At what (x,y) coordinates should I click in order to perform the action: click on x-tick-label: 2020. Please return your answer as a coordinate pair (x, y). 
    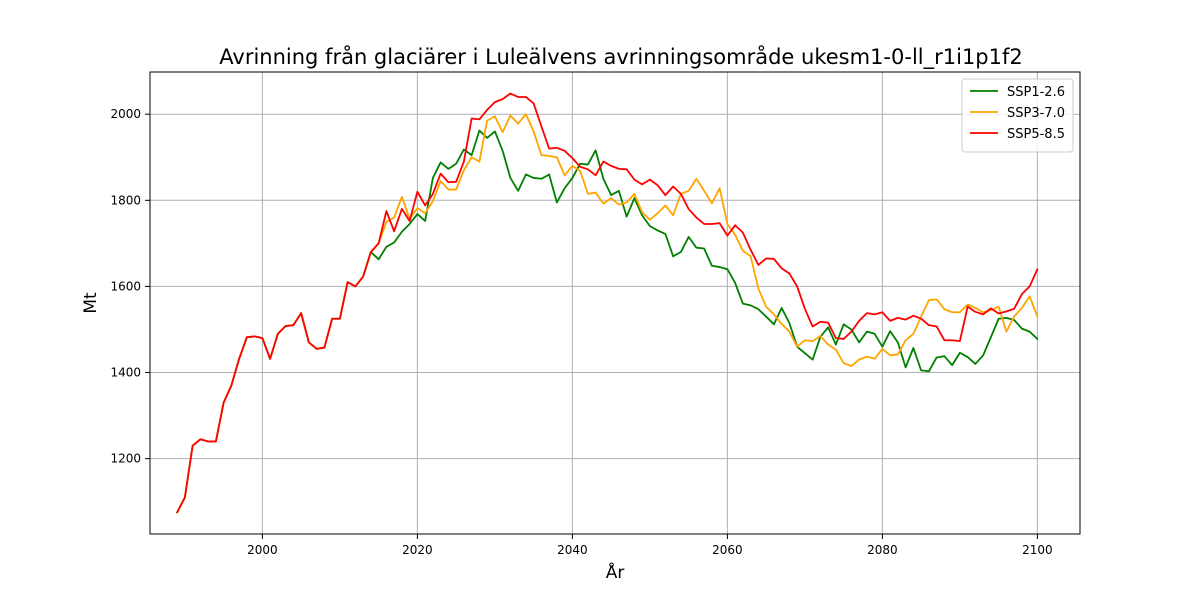
    Looking at the image, I should click on (417, 550).